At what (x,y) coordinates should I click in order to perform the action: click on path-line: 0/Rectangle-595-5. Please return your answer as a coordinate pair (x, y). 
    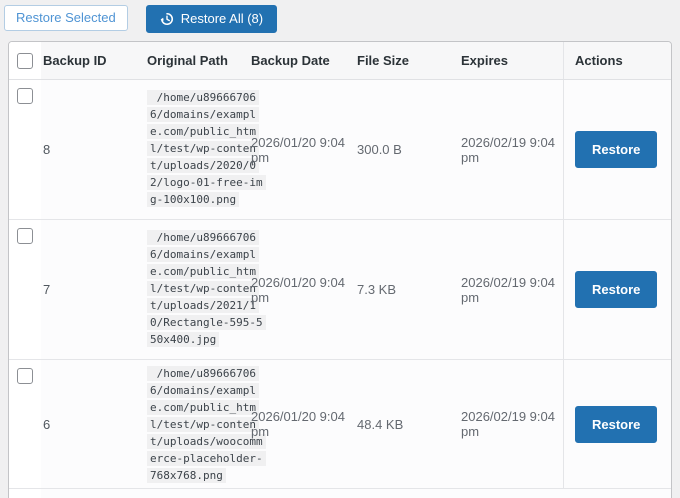
    Looking at the image, I should click on (206, 322).